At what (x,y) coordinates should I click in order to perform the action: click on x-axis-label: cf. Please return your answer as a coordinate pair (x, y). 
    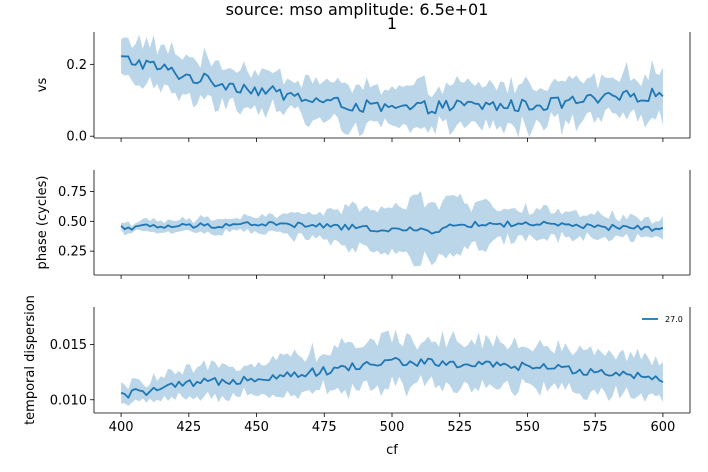
    Looking at the image, I should click on (392, 450).